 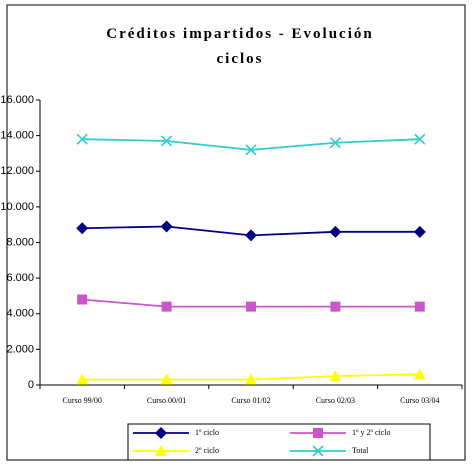 I want to click on y-tick-label: 16.000, so click(x=17, y=100).